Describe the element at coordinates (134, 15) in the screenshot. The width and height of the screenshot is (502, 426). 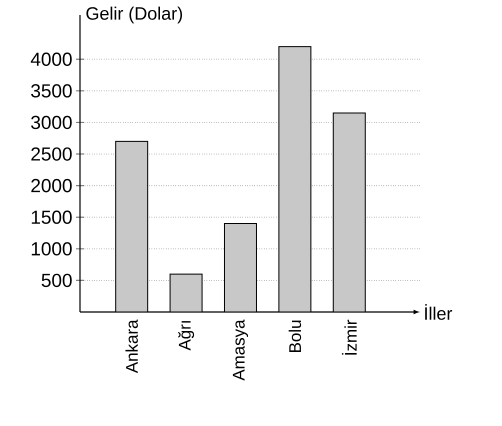
I see `y-axis-title: Gelir (Dolar)` at that location.